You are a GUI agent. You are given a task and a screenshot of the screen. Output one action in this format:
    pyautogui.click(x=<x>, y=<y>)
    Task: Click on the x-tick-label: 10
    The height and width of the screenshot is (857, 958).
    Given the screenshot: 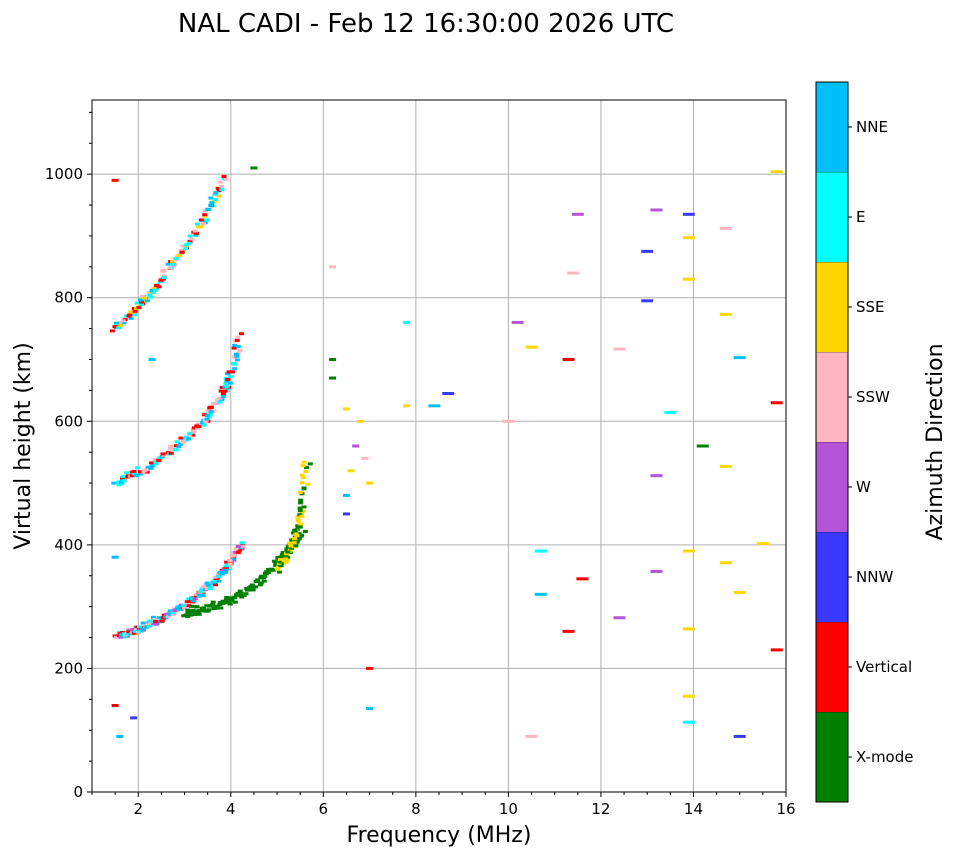 What is the action you would take?
    pyautogui.click(x=508, y=809)
    